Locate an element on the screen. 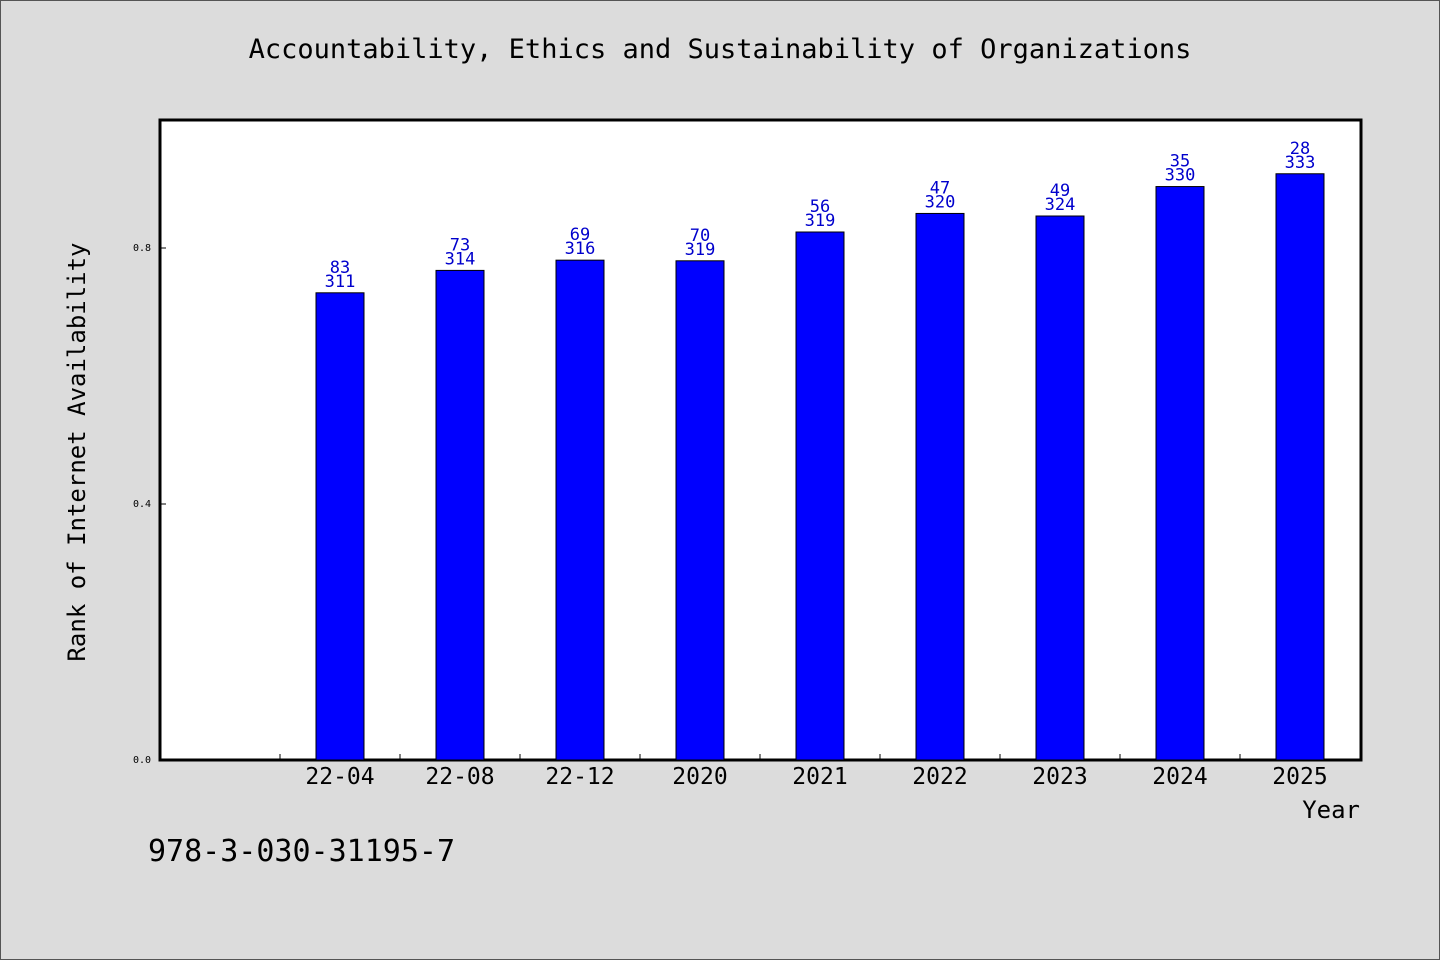 The height and width of the screenshot is (960, 1440). bar-2024 is located at coordinates (1180, 473).